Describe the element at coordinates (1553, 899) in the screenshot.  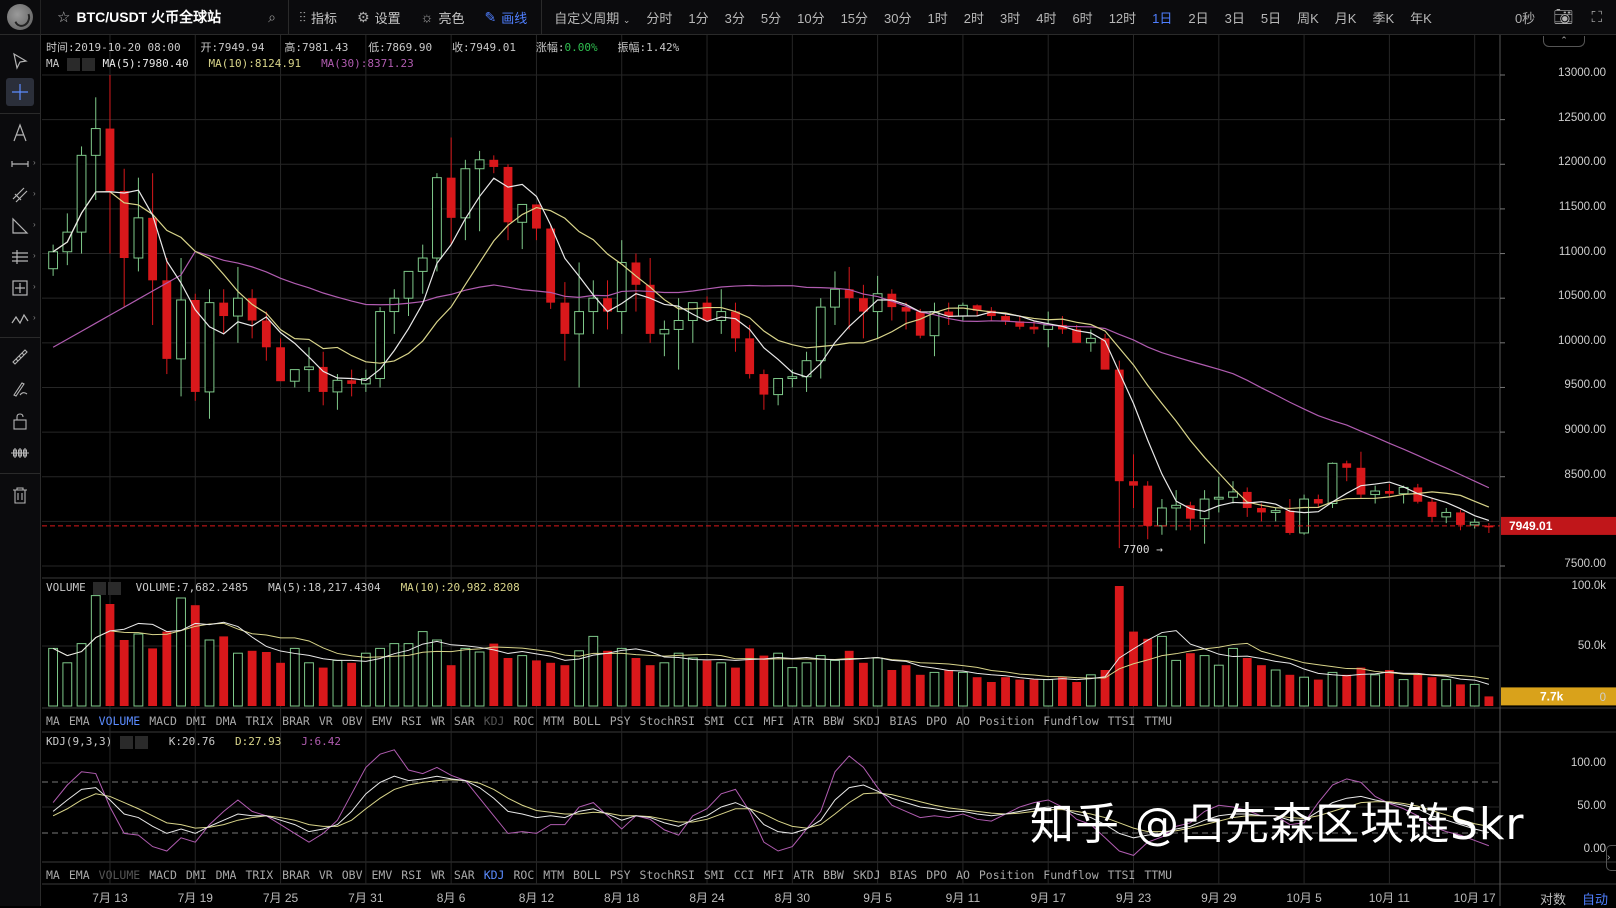
I see `log-scale-toggle: 对数` at that location.